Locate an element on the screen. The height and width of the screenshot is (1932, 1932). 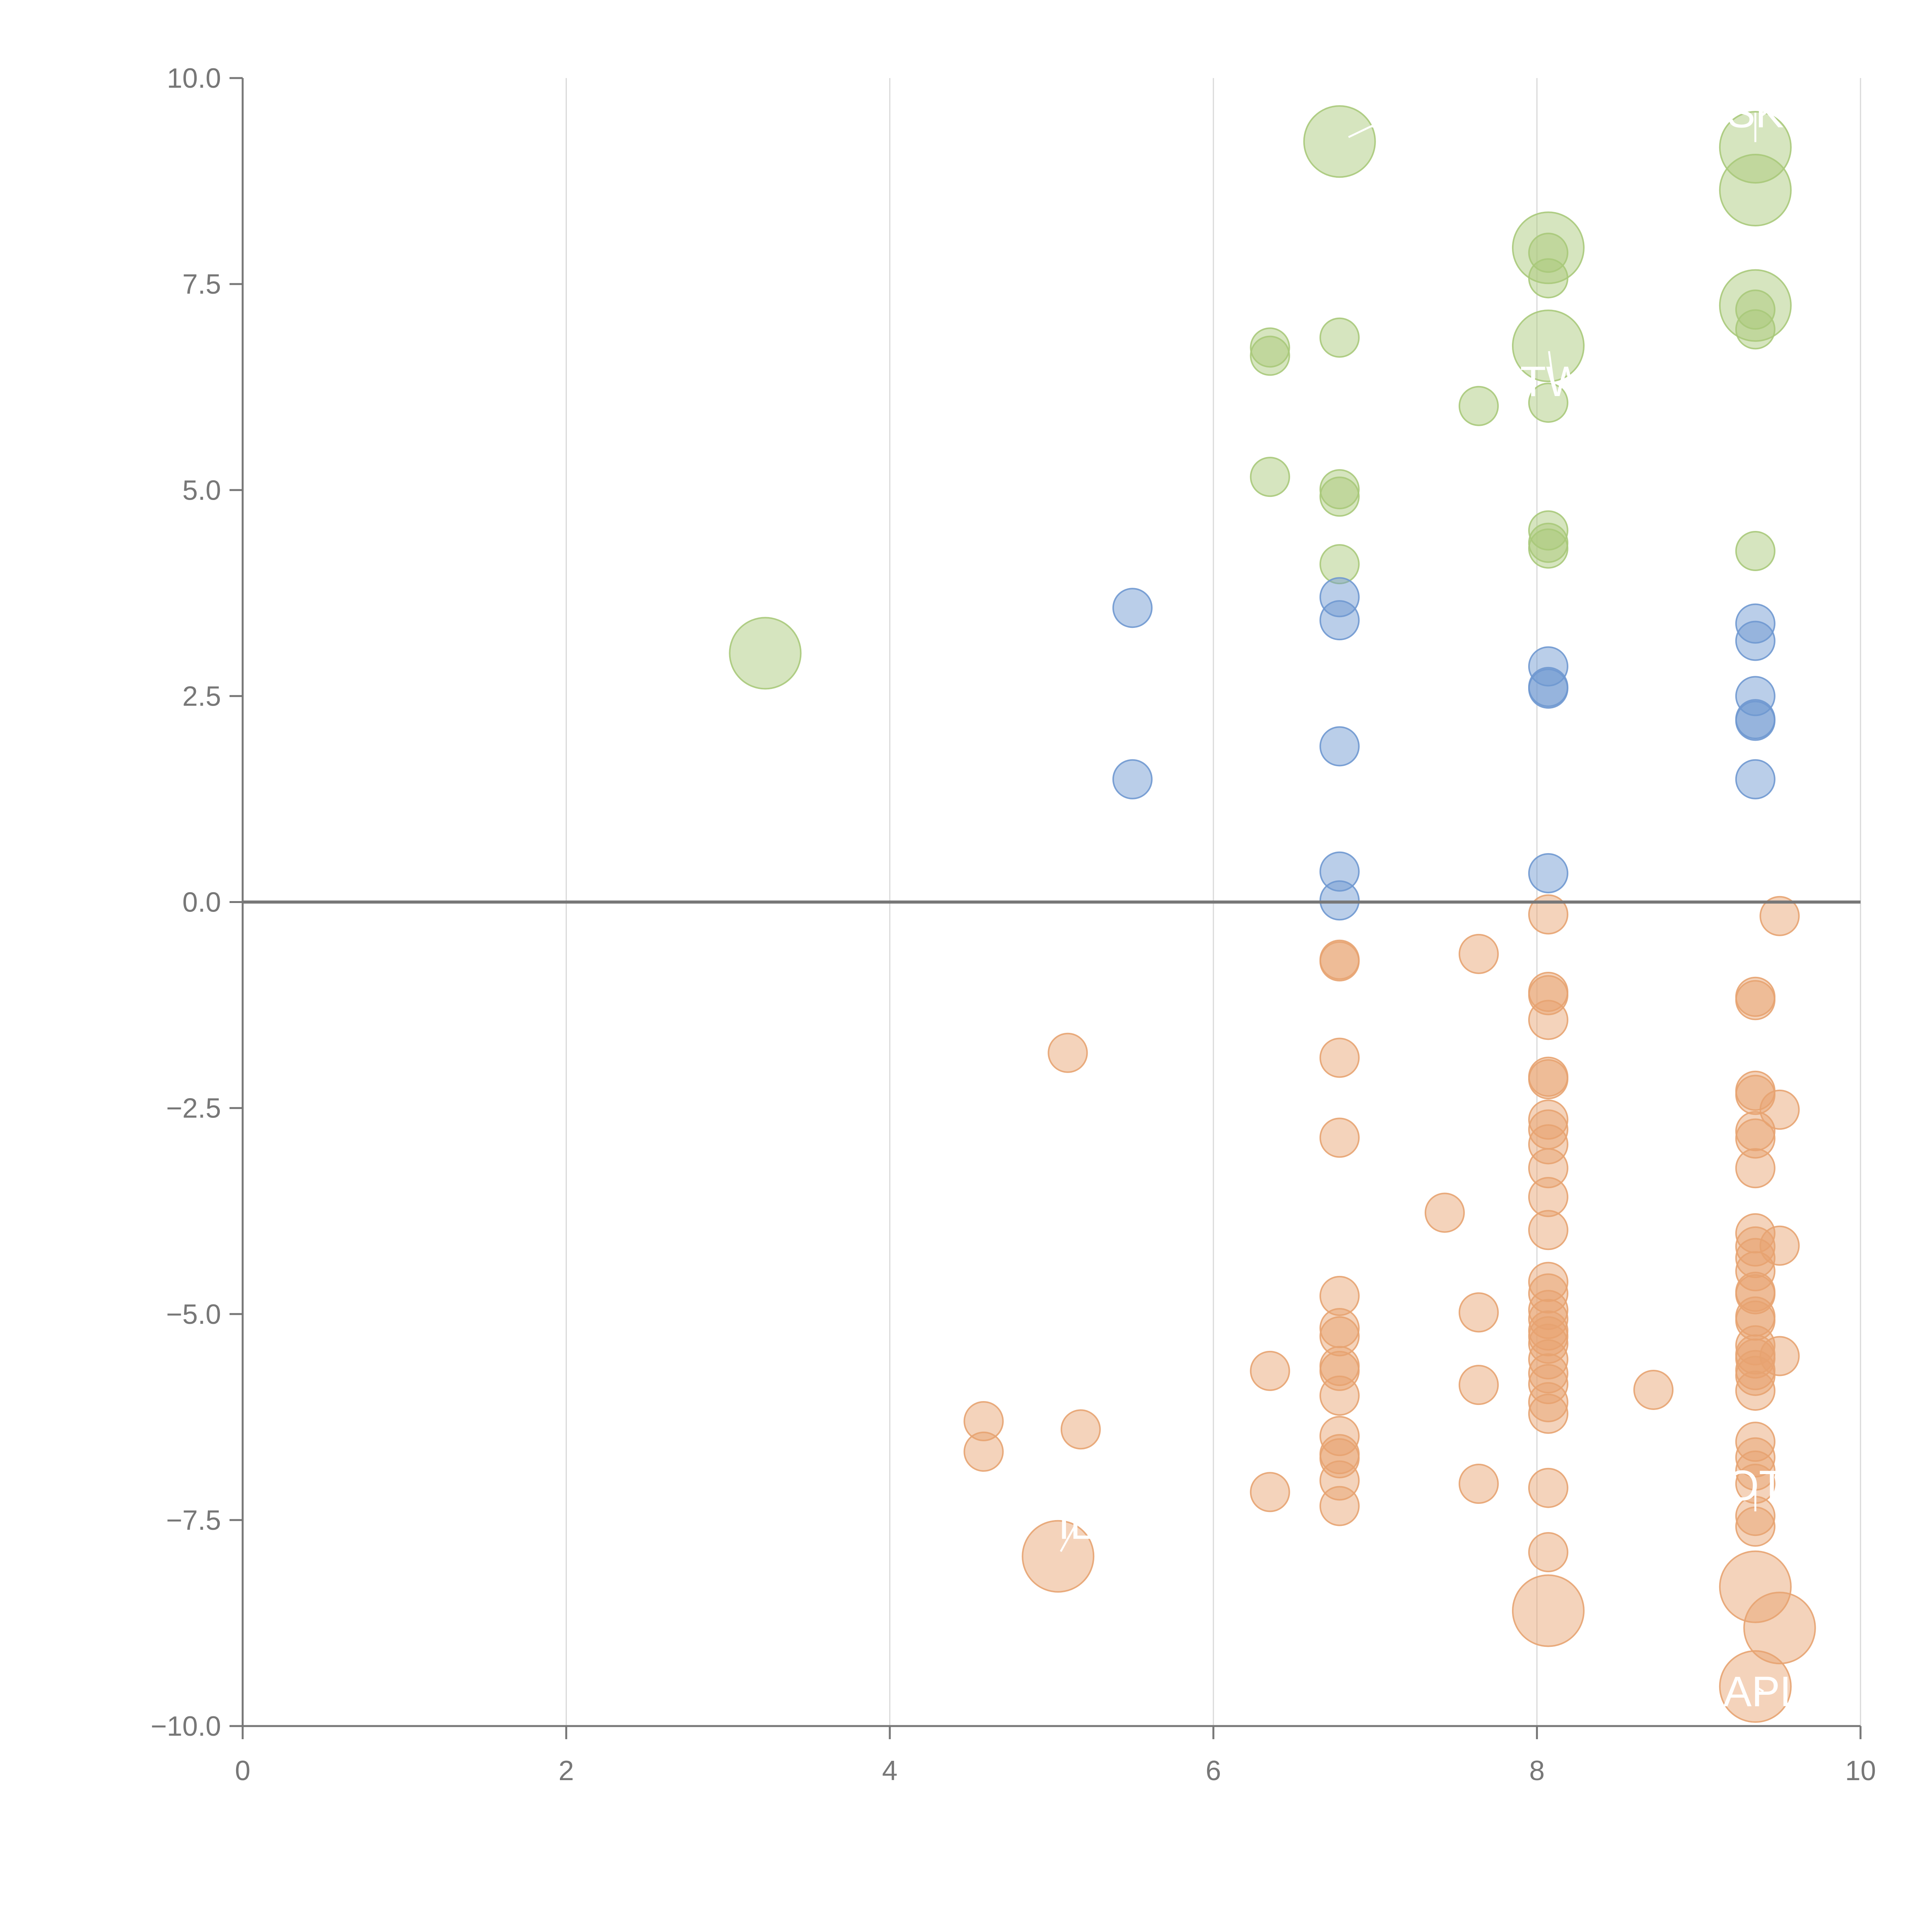
y-tick-label: 10.0 is located at coordinates (194, 78).